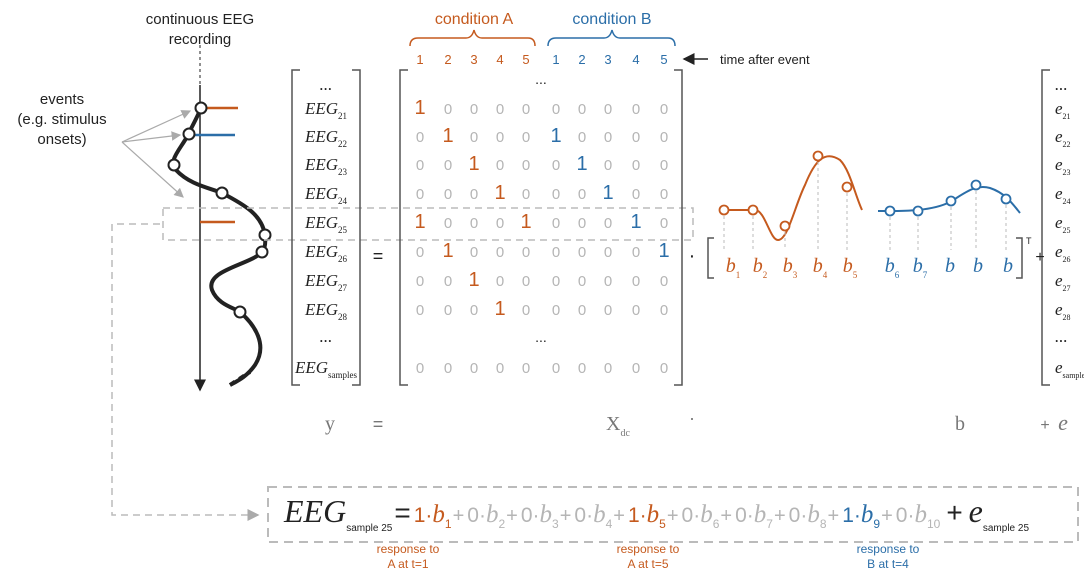 This screenshot has width=1084, height=568. What do you see at coordinates (1063, 311) in the screenshot?
I see `e-entry: e28` at bounding box center [1063, 311].